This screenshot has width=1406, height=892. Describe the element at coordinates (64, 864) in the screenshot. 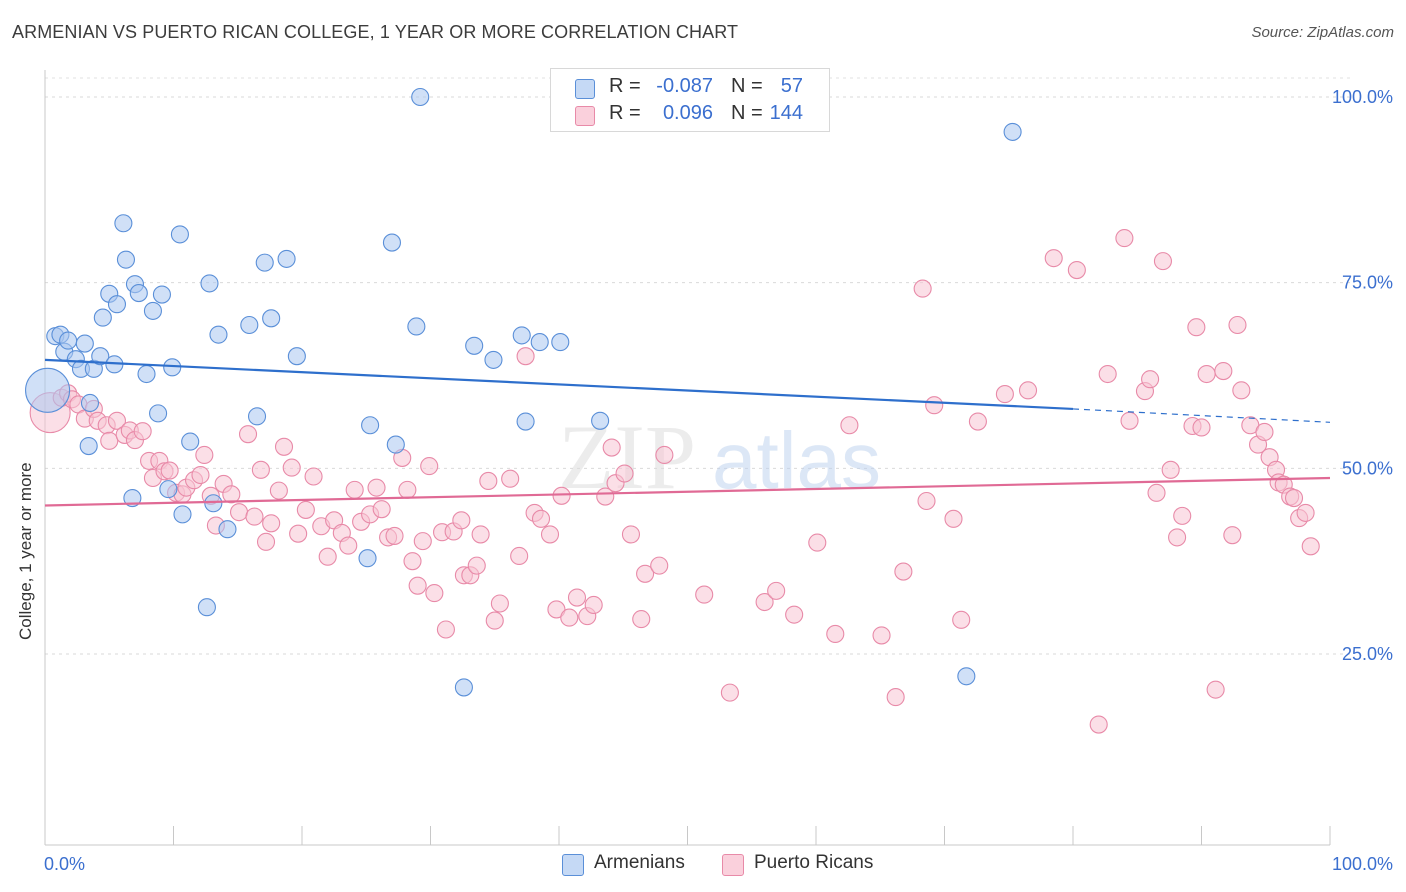

I see `x-tick-label: 0.0%` at that location.